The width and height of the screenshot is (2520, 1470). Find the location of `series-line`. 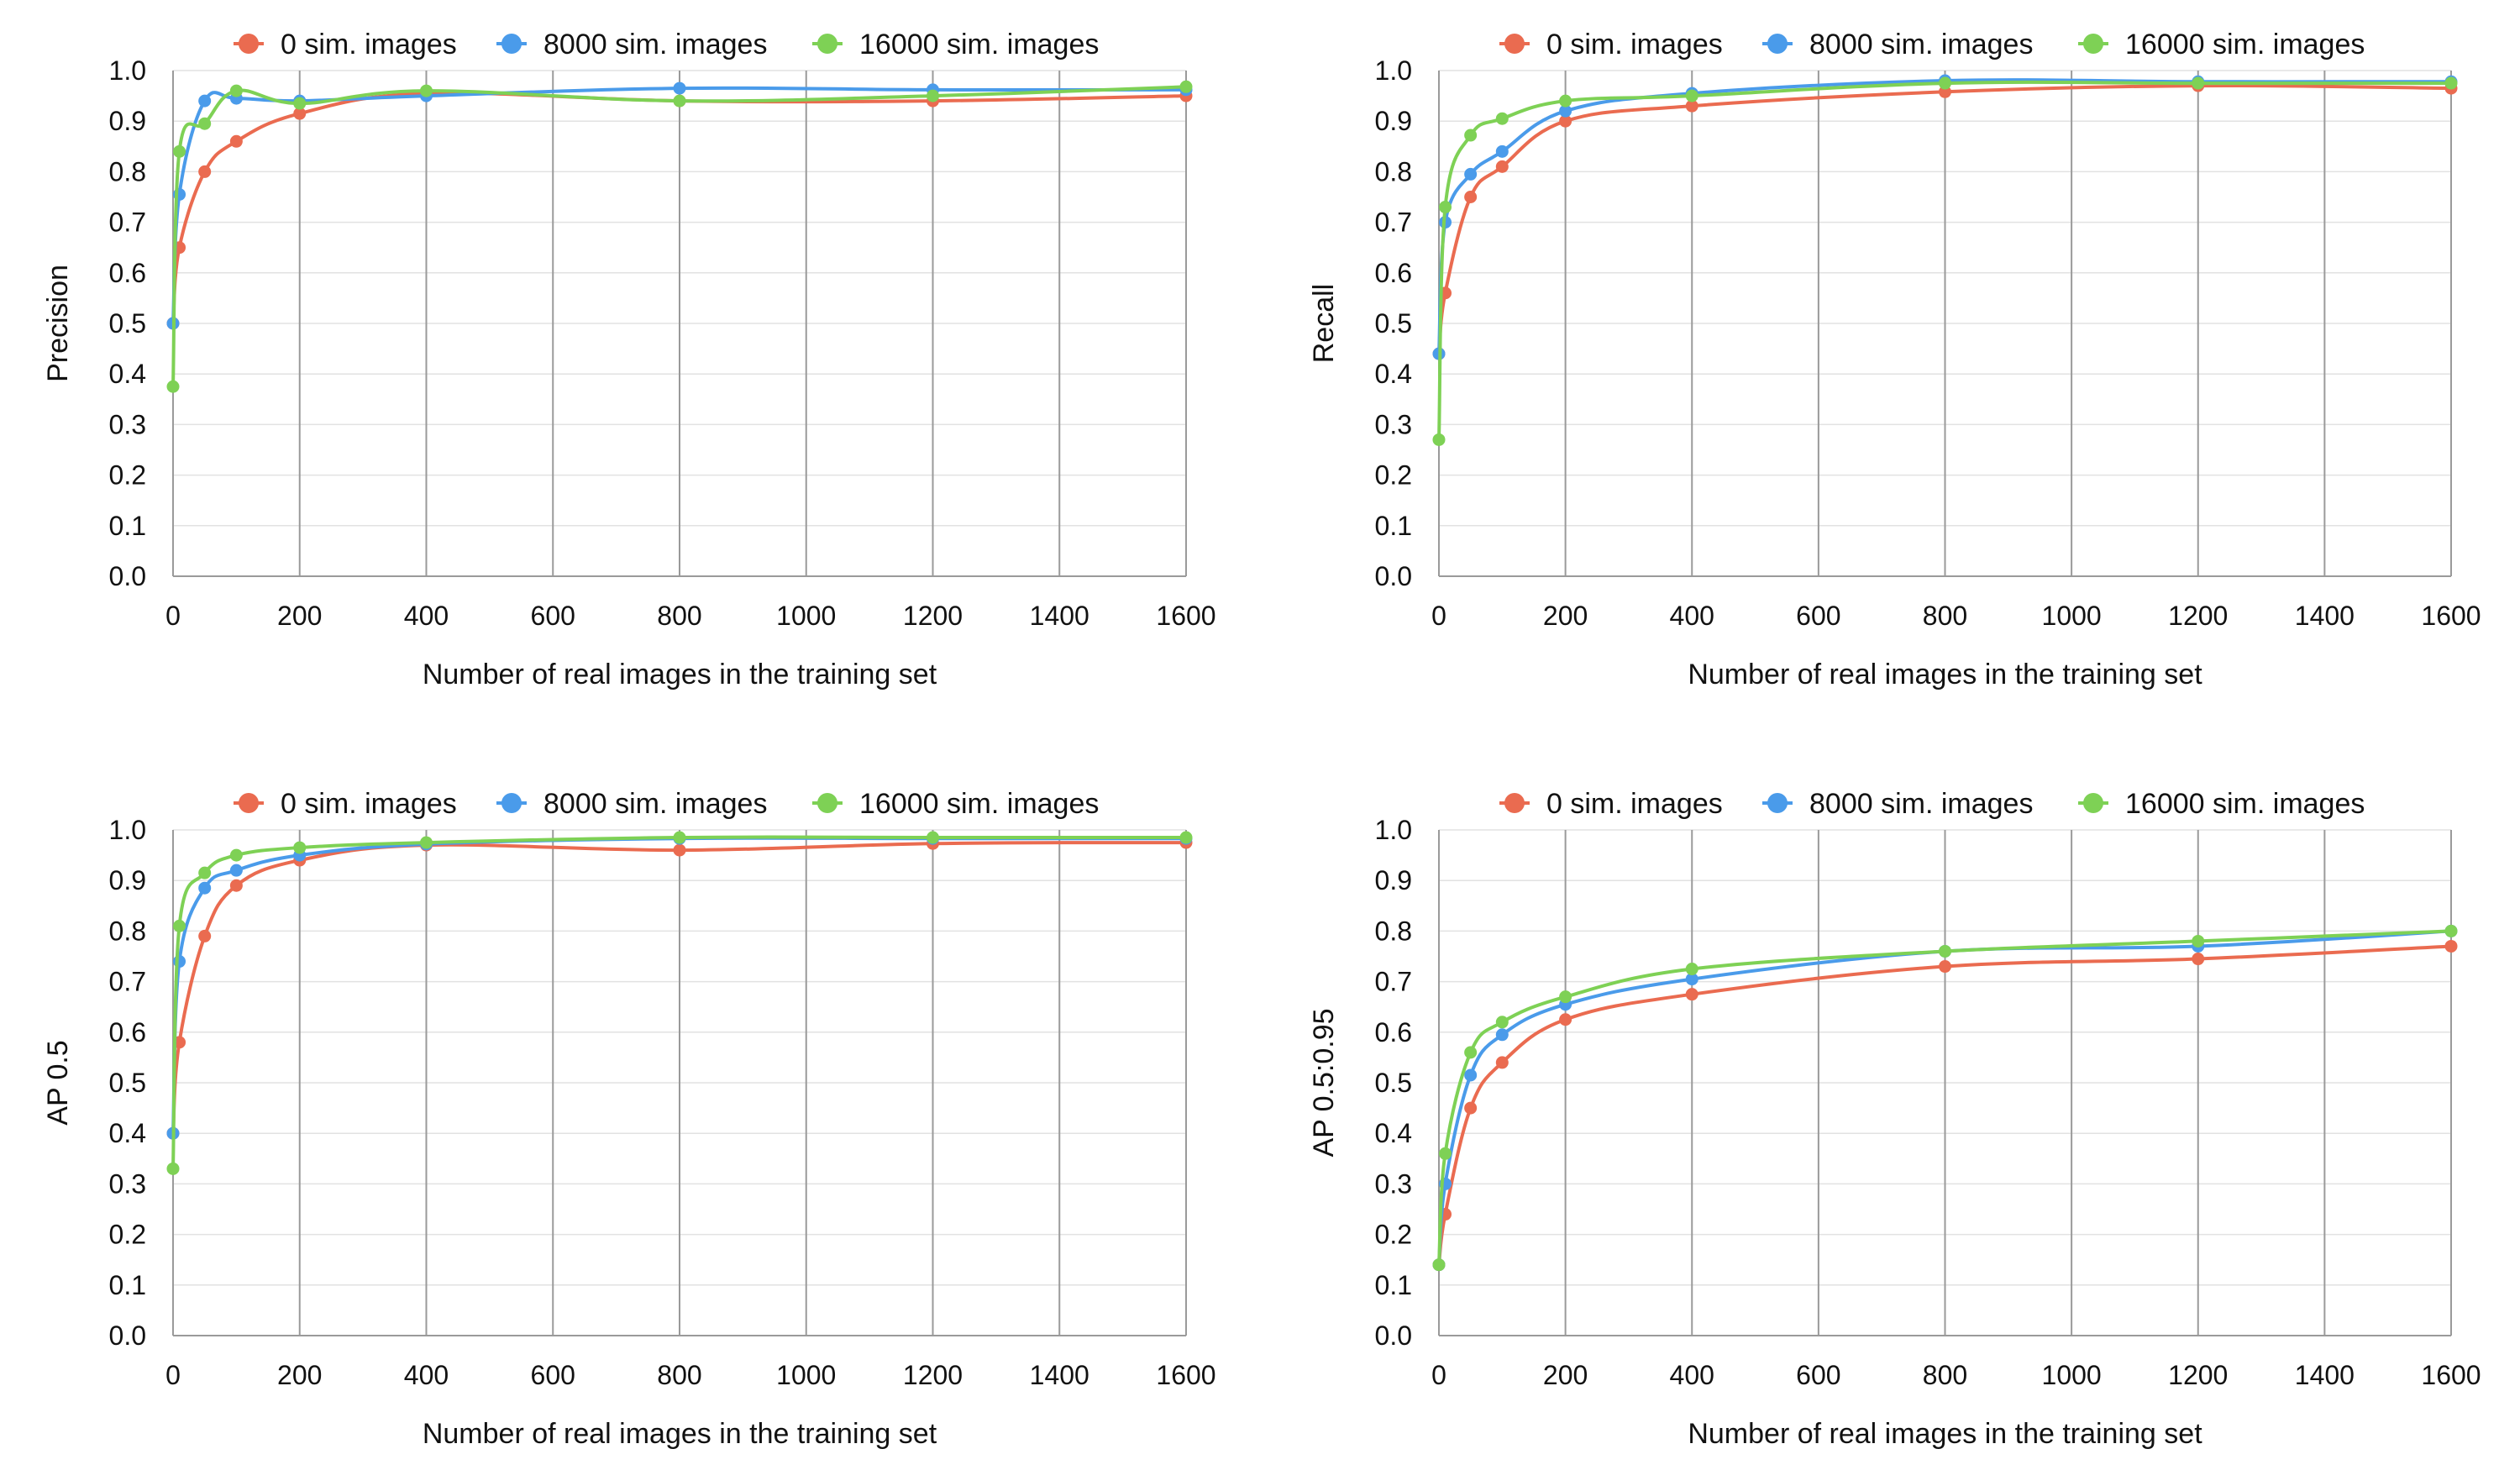

series-line is located at coordinates (679, 237).